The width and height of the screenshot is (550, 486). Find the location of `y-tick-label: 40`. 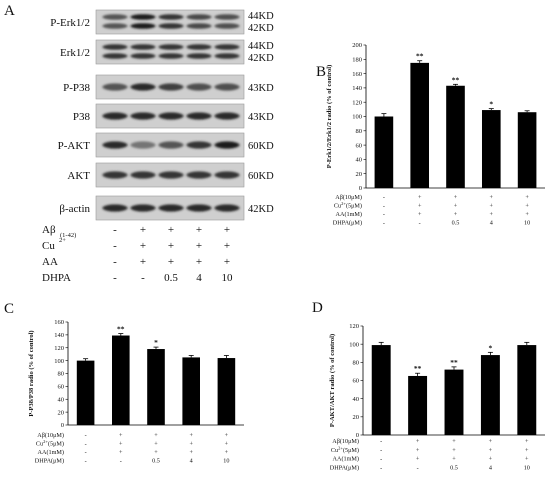

y-tick-label: 40 is located at coordinates (359, 160).